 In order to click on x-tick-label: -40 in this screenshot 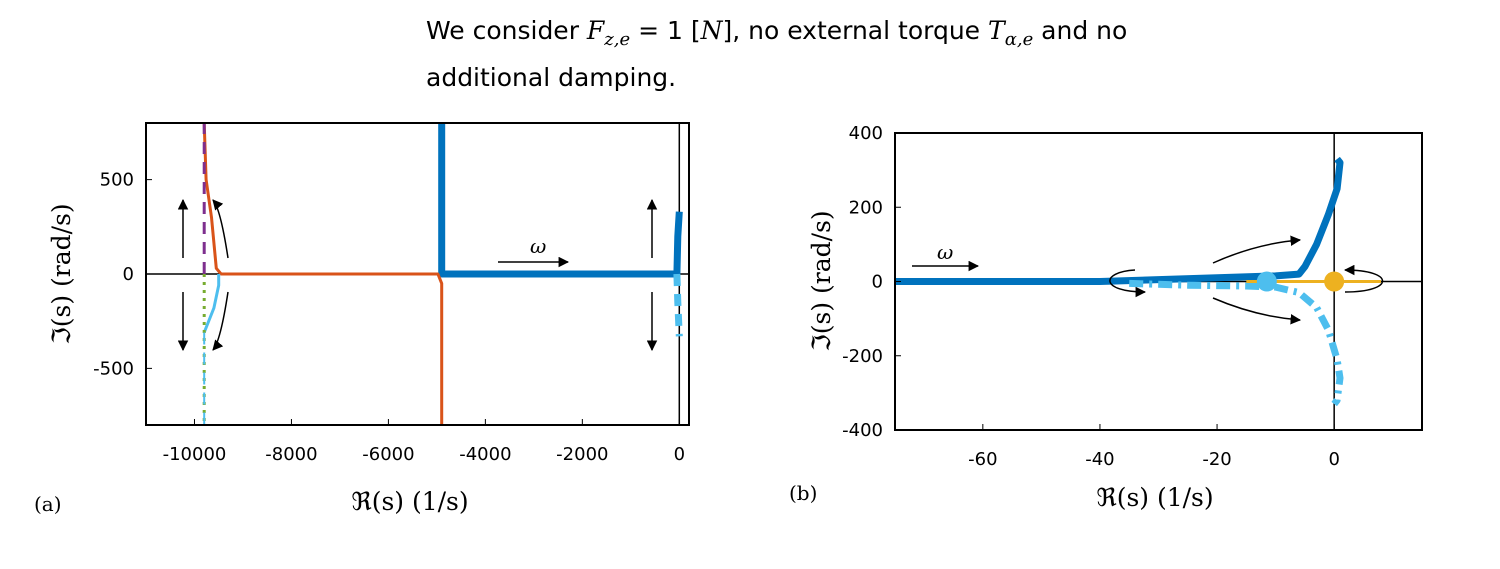, I will do `click(1099, 459)`.